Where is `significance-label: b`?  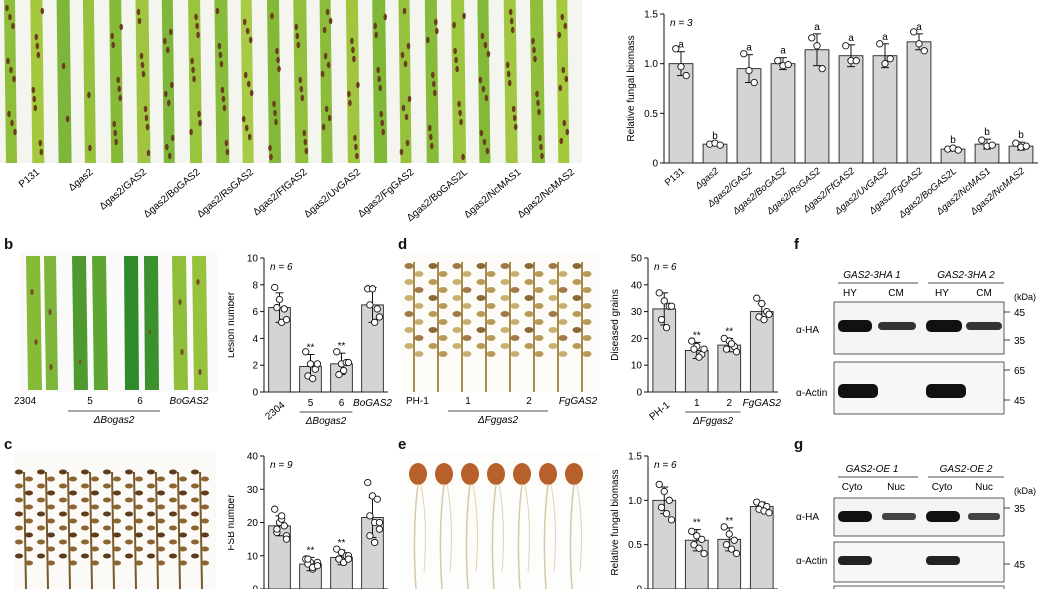 significance-label: b is located at coordinates (715, 136).